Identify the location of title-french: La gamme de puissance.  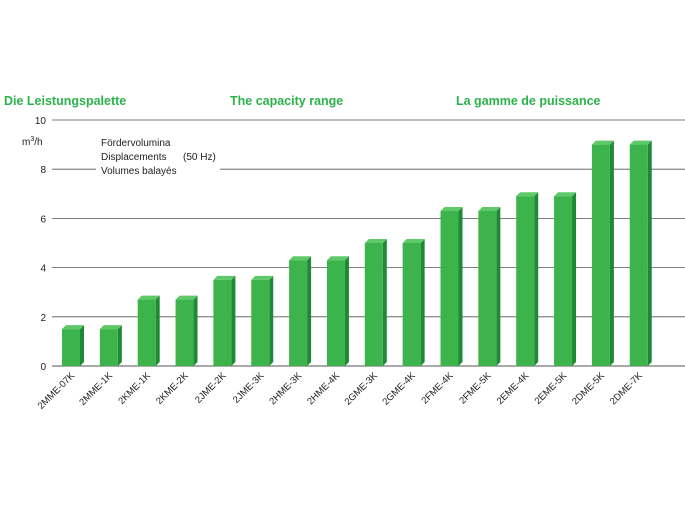
(528, 101).